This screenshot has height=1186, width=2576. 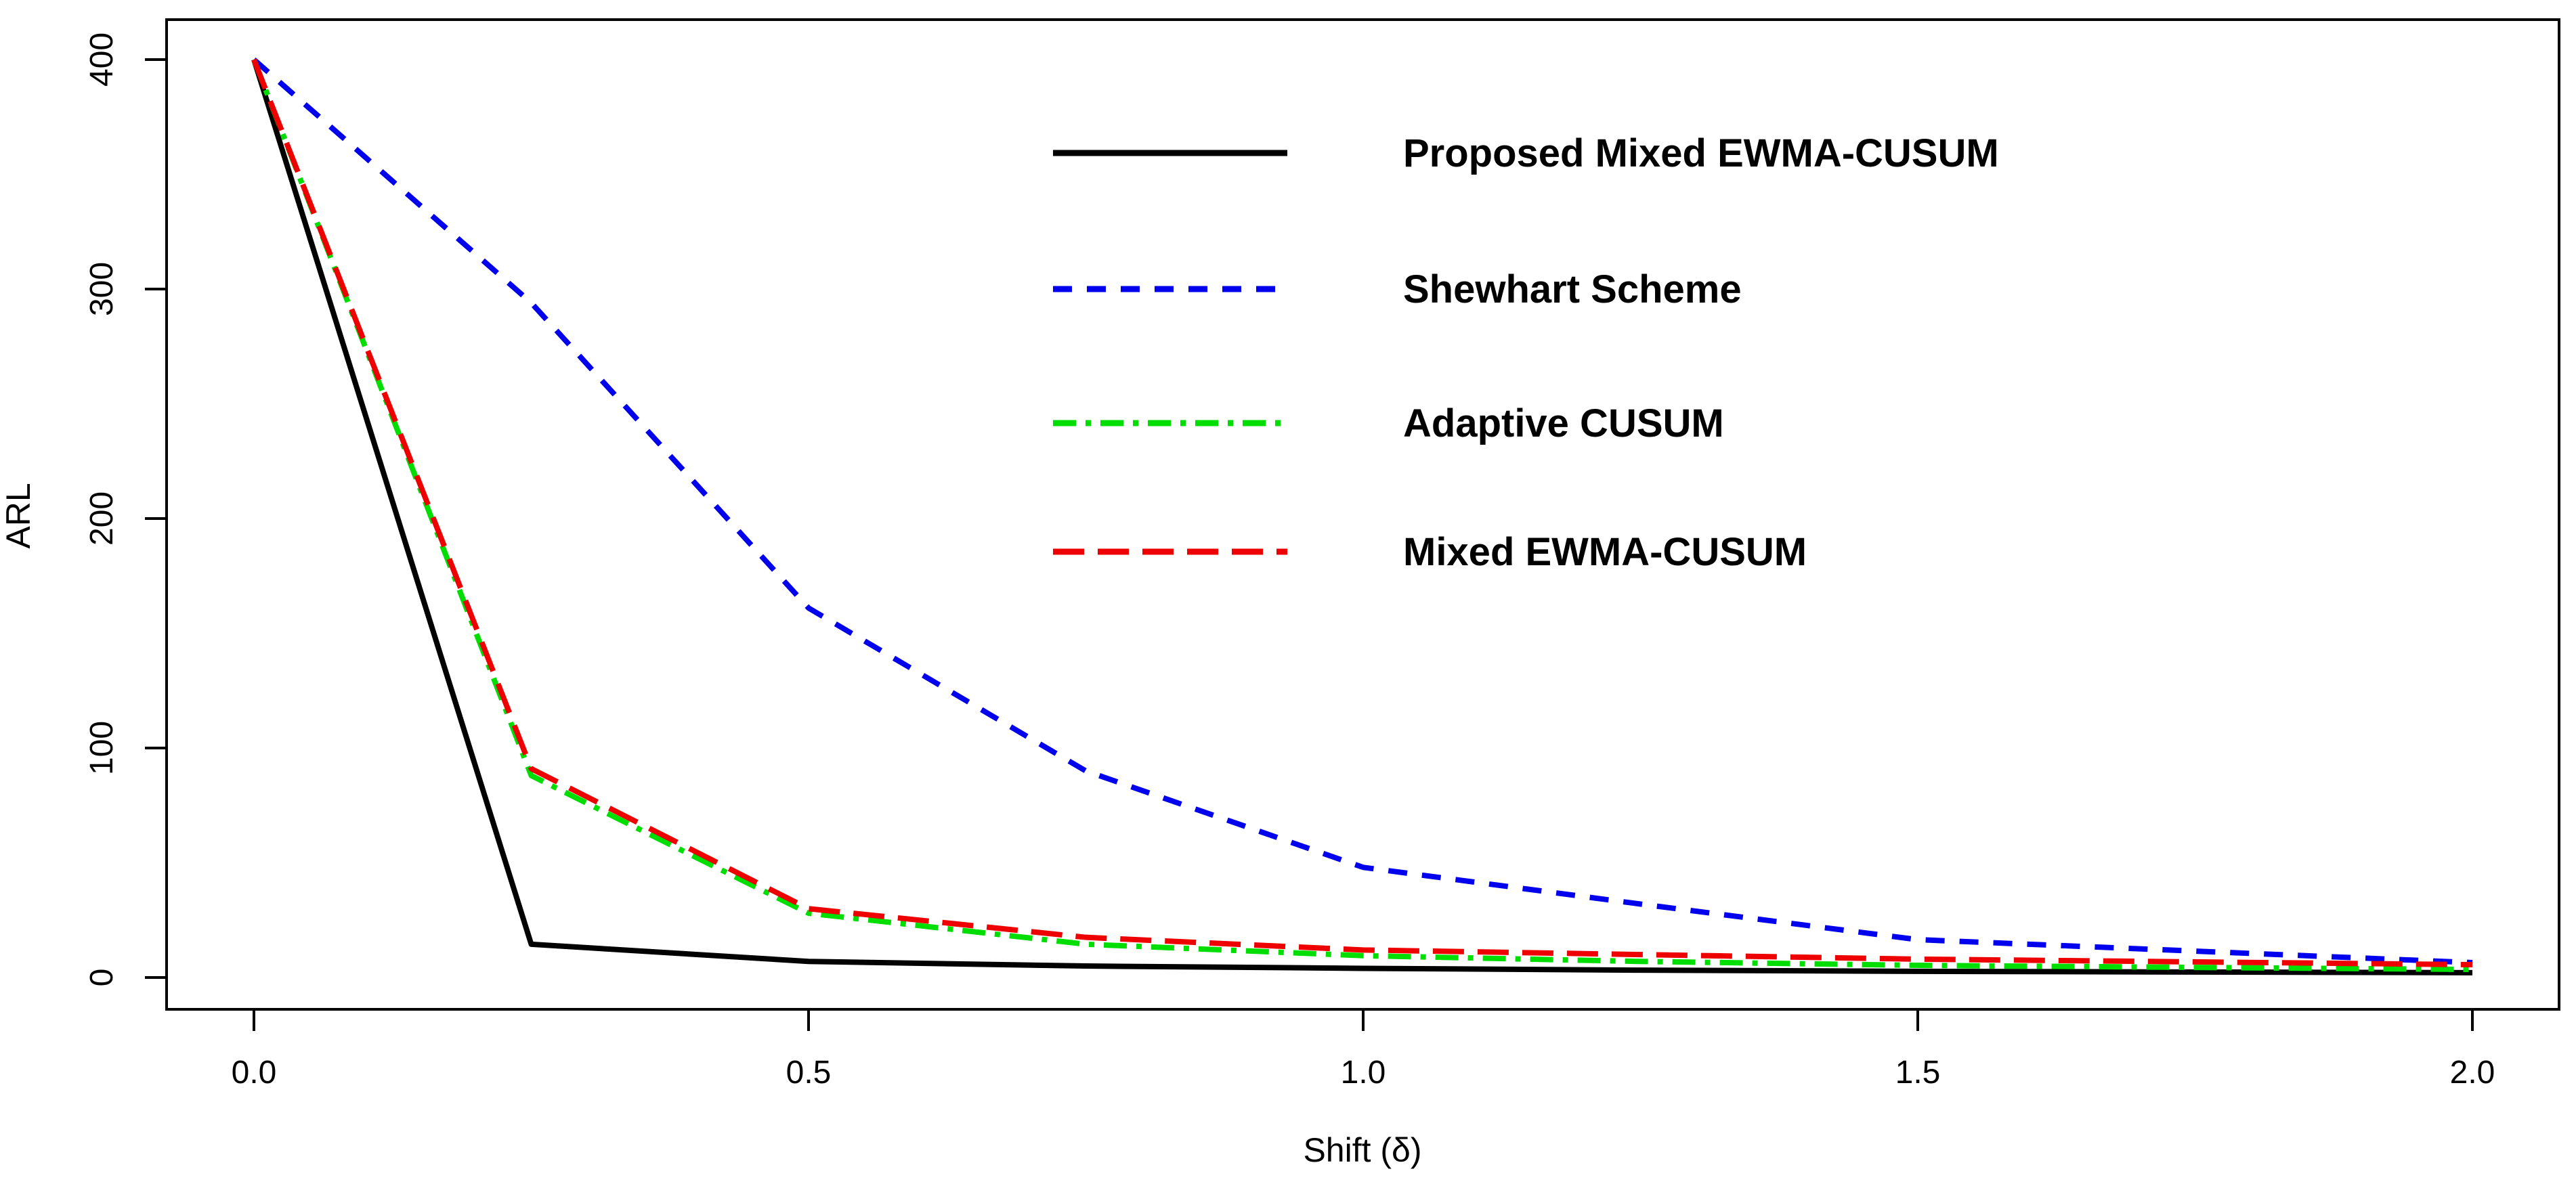 I want to click on x-tick-label: 1.5, so click(x=1918, y=1073).